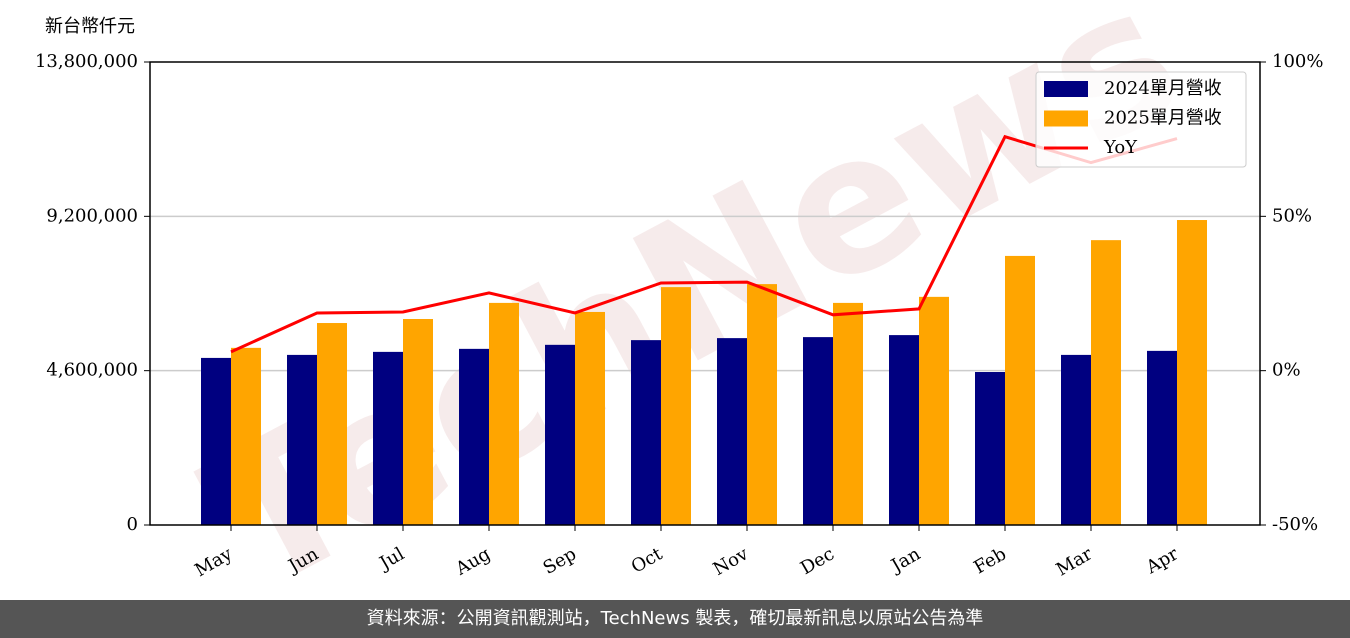 This screenshot has height=638, width=1350. Describe the element at coordinates (905, 560) in the screenshot. I see `x-tick-label: Jan` at that location.